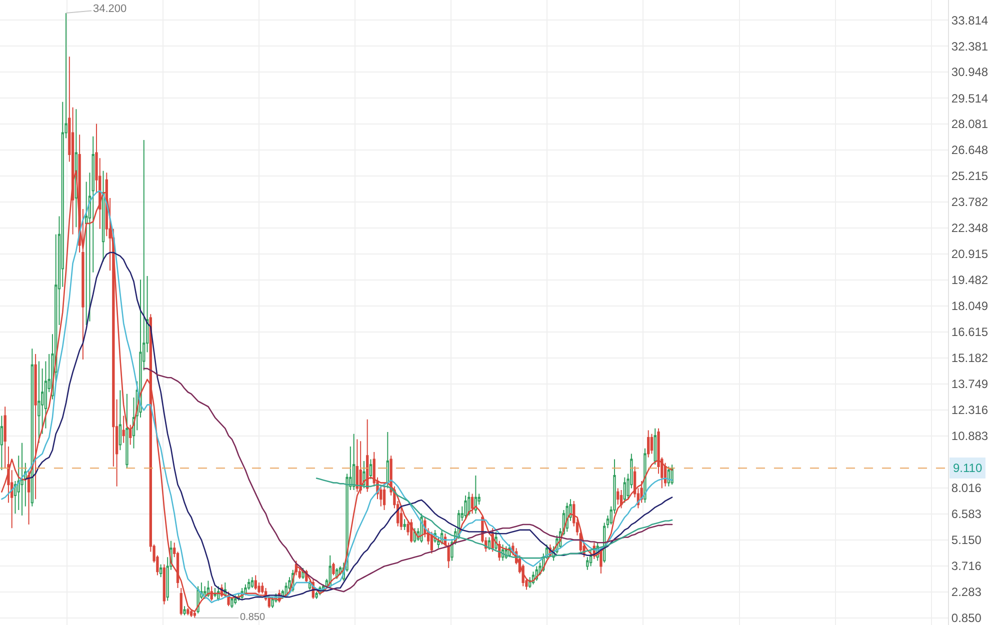  Describe the element at coordinates (969, 254) in the screenshot. I see `y-tick-label: 20.915` at that location.